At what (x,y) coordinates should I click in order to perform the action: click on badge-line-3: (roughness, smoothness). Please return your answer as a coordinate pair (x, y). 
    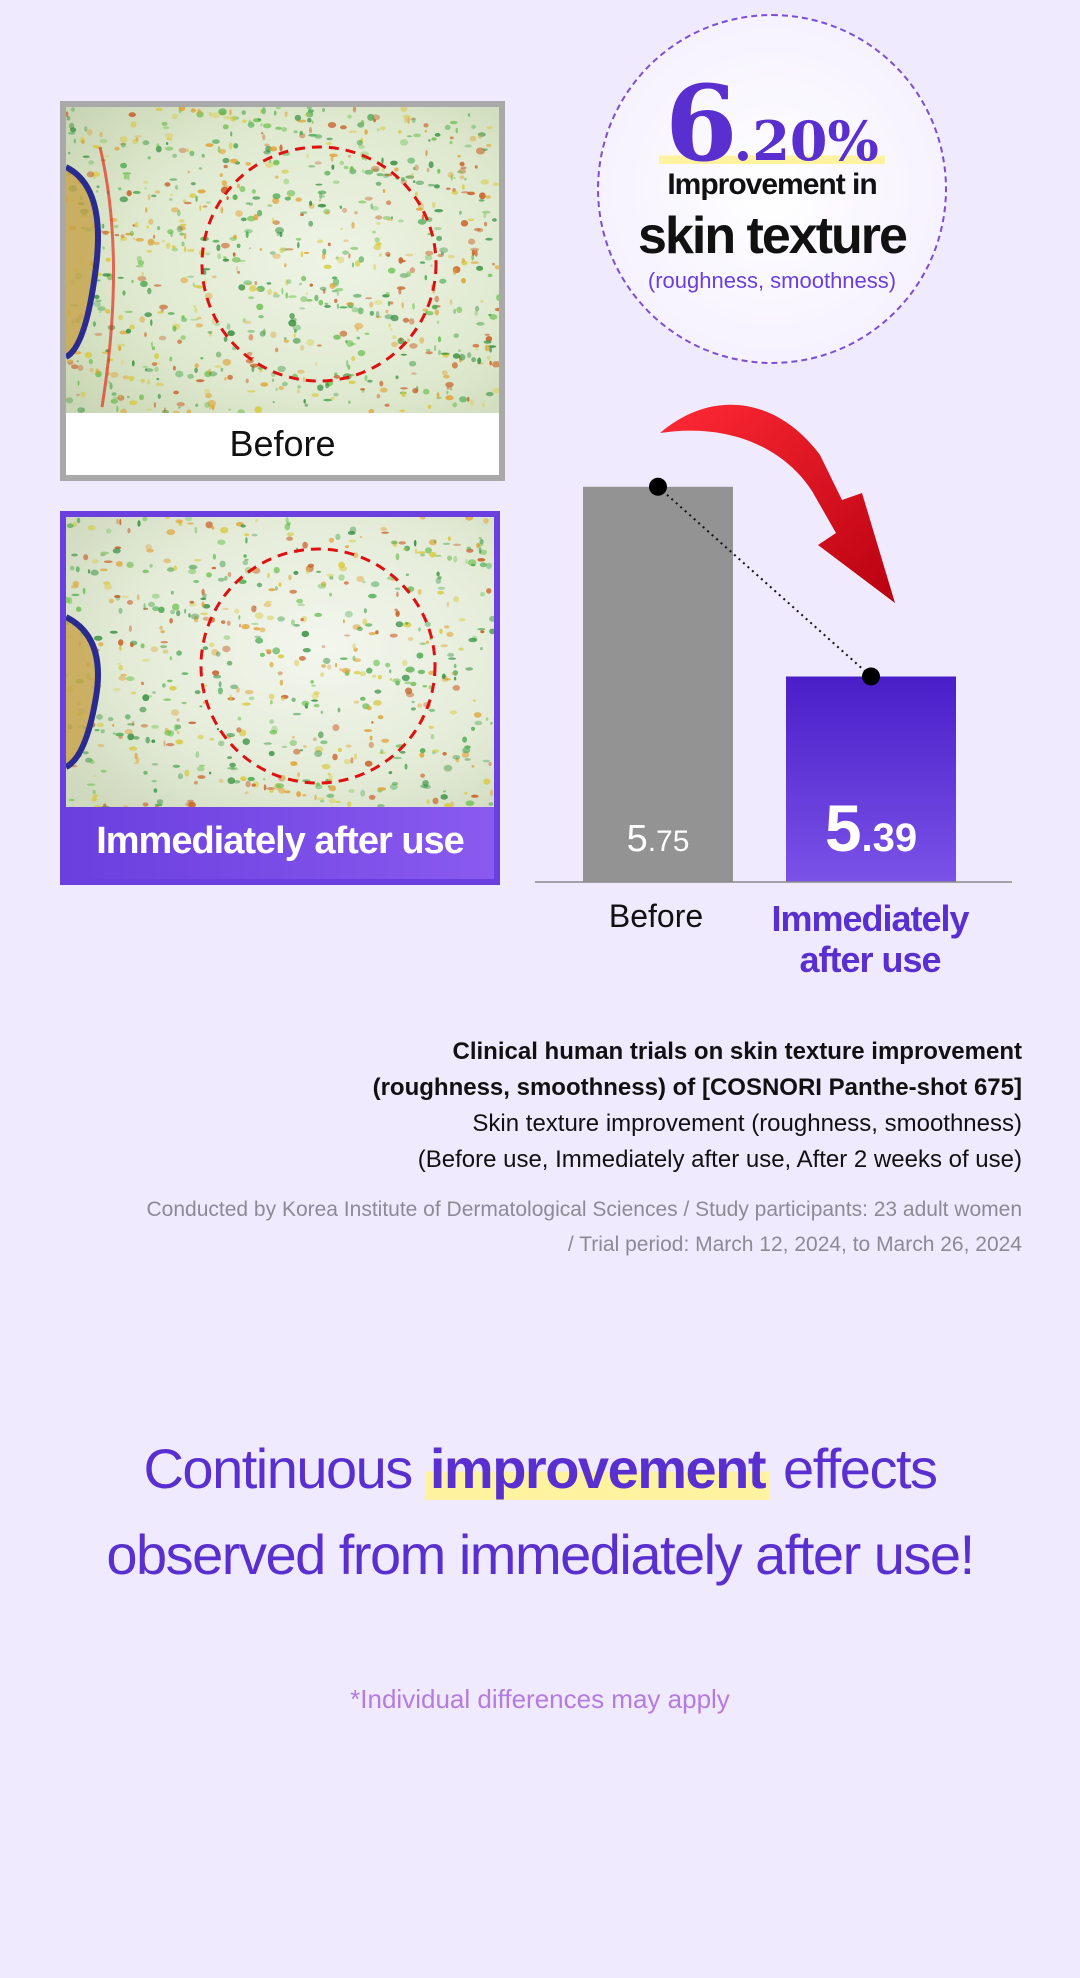
    Looking at the image, I should click on (772, 280).